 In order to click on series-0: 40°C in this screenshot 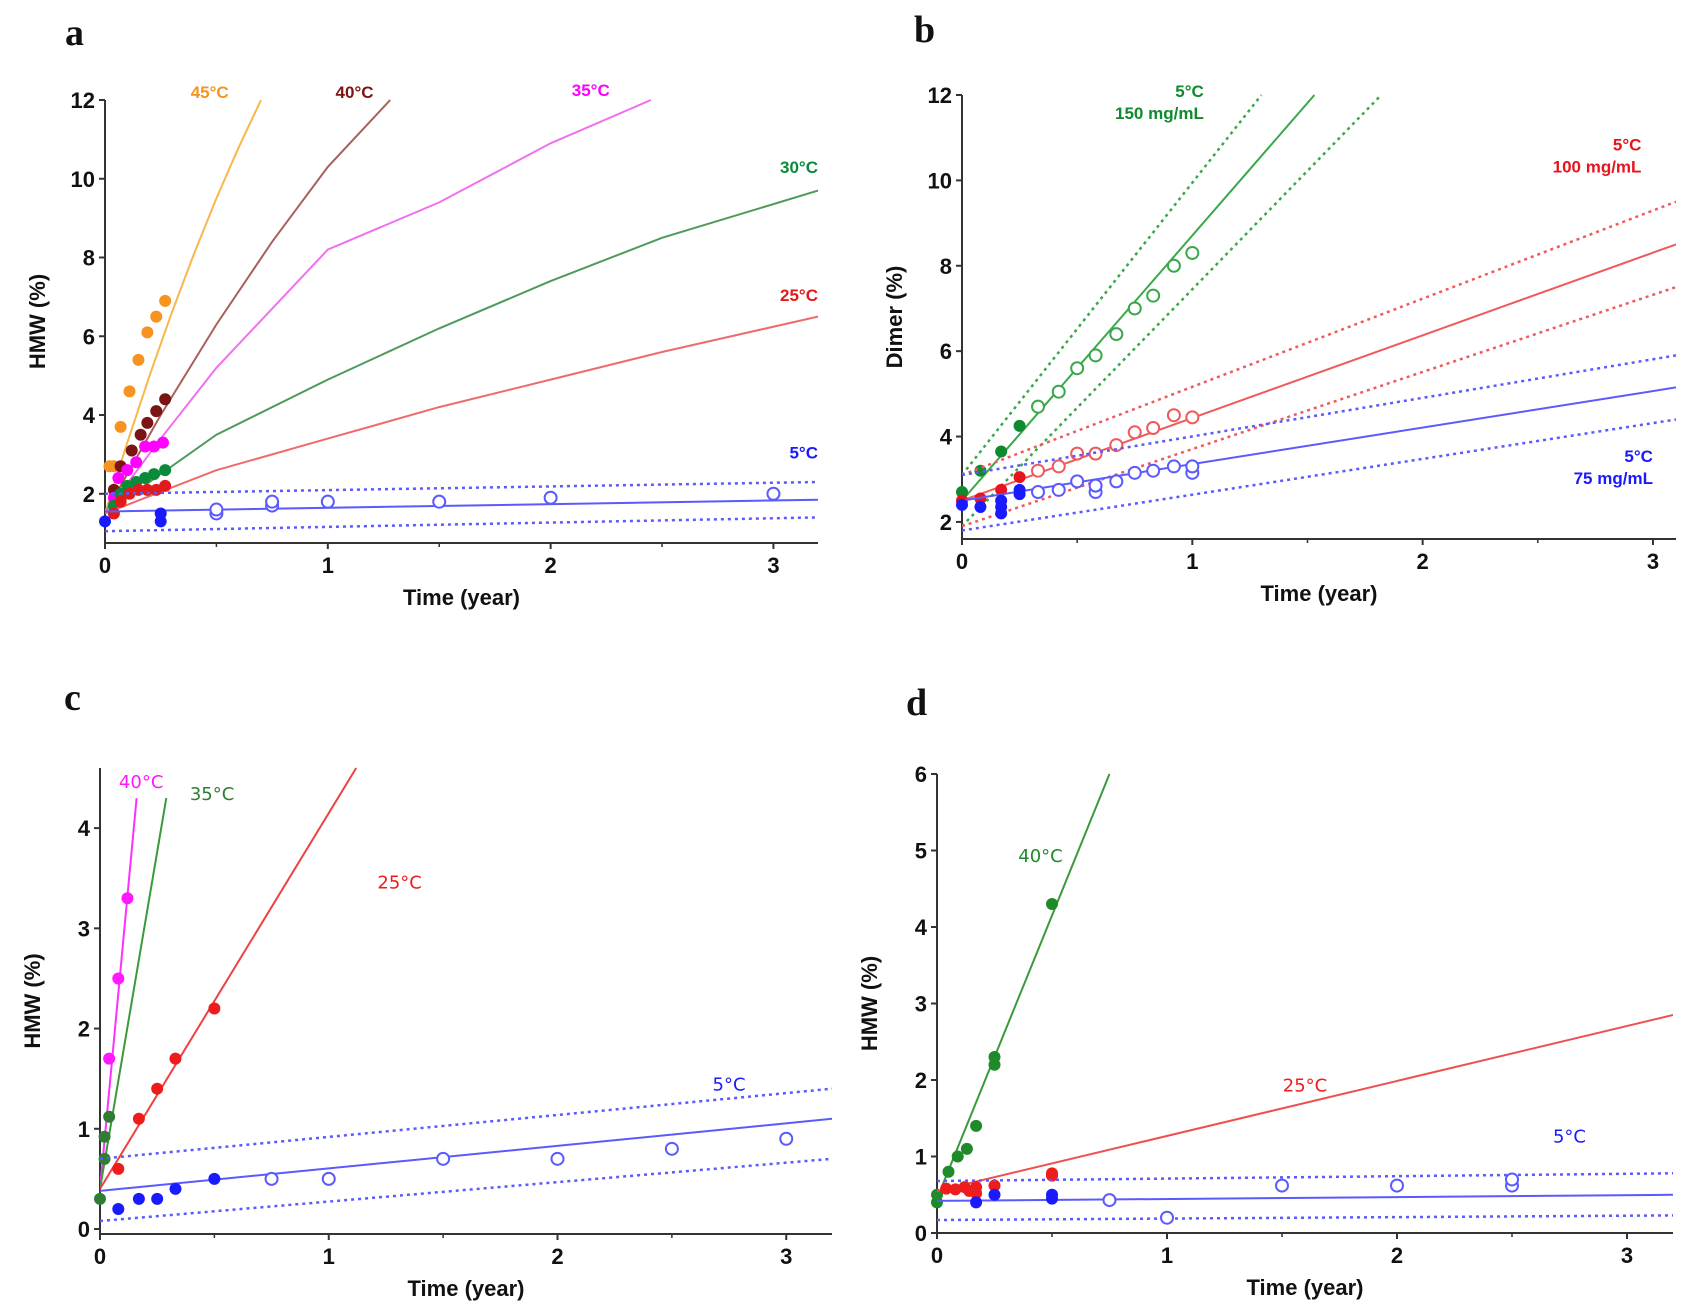, I will do `click(131, 980)`.